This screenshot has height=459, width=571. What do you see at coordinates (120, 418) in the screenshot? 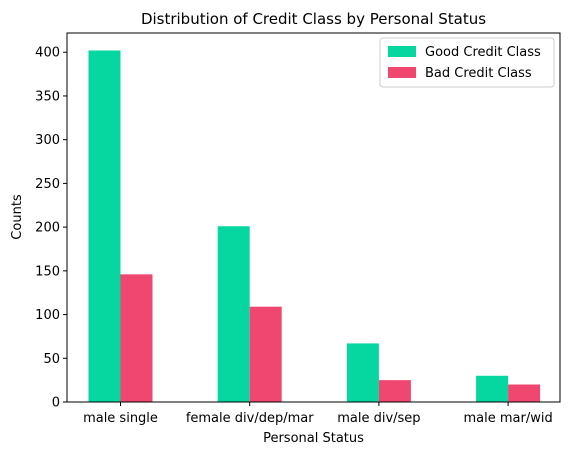
I see `x-tick-label-0: male single` at bounding box center [120, 418].